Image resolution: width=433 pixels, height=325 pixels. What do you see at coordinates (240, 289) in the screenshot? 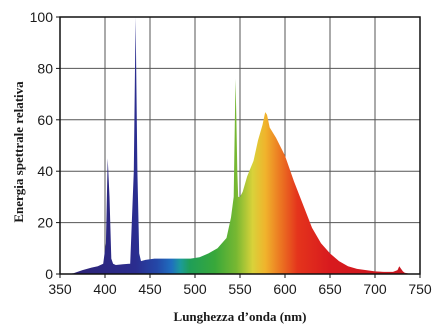
I see `x-tick-label: 550` at bounding box center [240, 289].